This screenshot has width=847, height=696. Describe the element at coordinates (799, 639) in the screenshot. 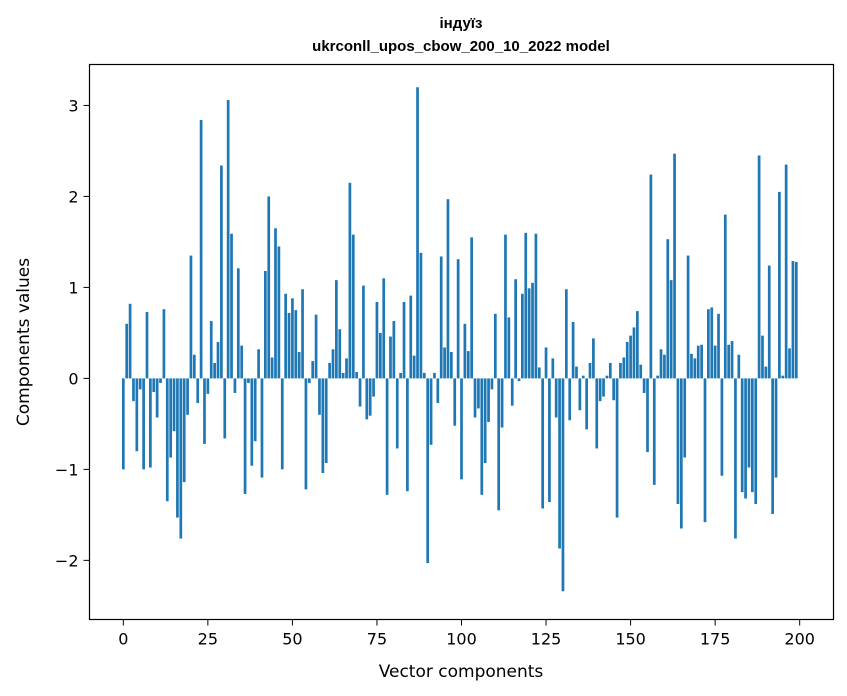

I see `x-tick-label: 200` at that location.